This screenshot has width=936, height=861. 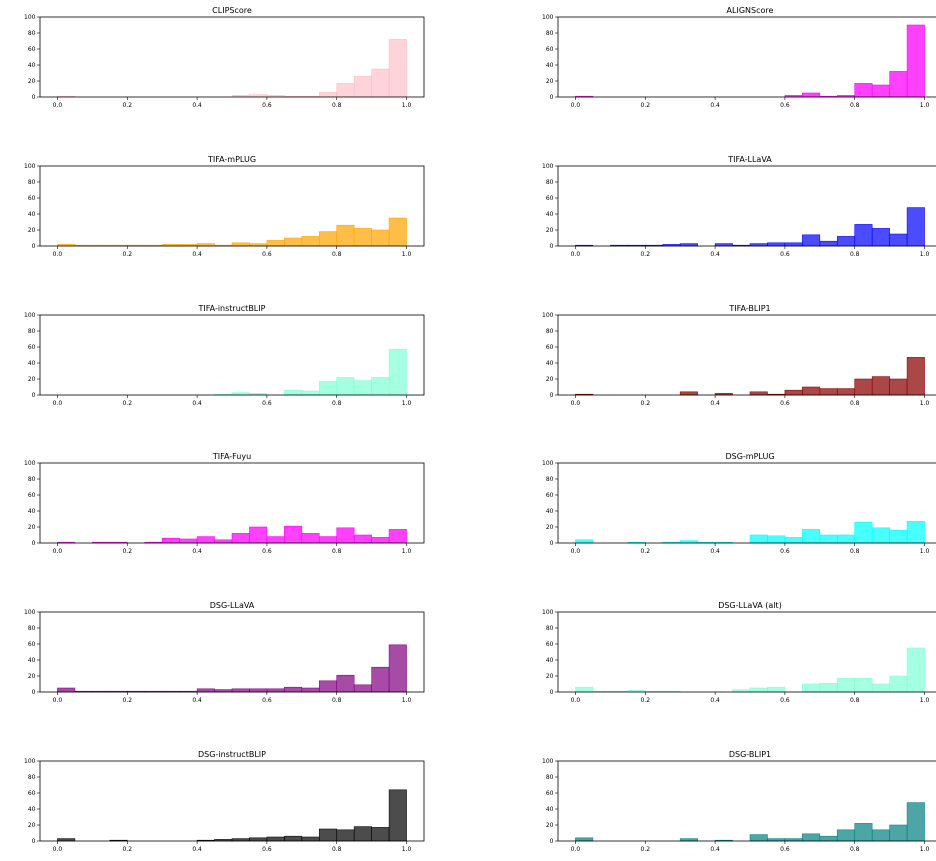 I want to click on y-tick-label: 80, so click(x=550, y=331).